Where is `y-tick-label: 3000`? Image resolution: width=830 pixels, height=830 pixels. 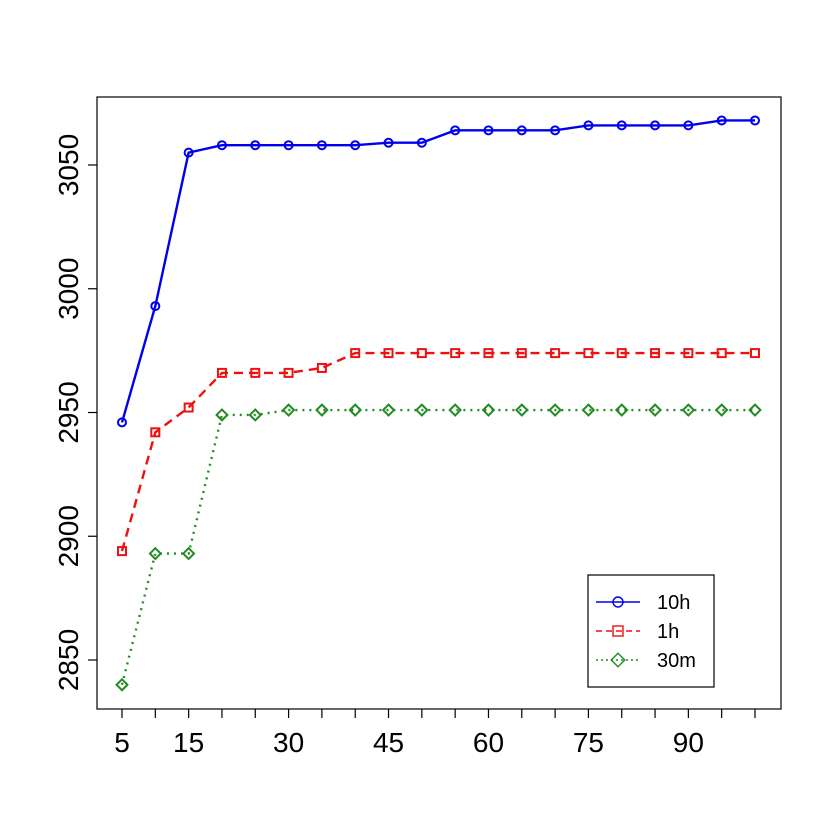 y-tick-label: 3000 is located at coordinates (68, 289).